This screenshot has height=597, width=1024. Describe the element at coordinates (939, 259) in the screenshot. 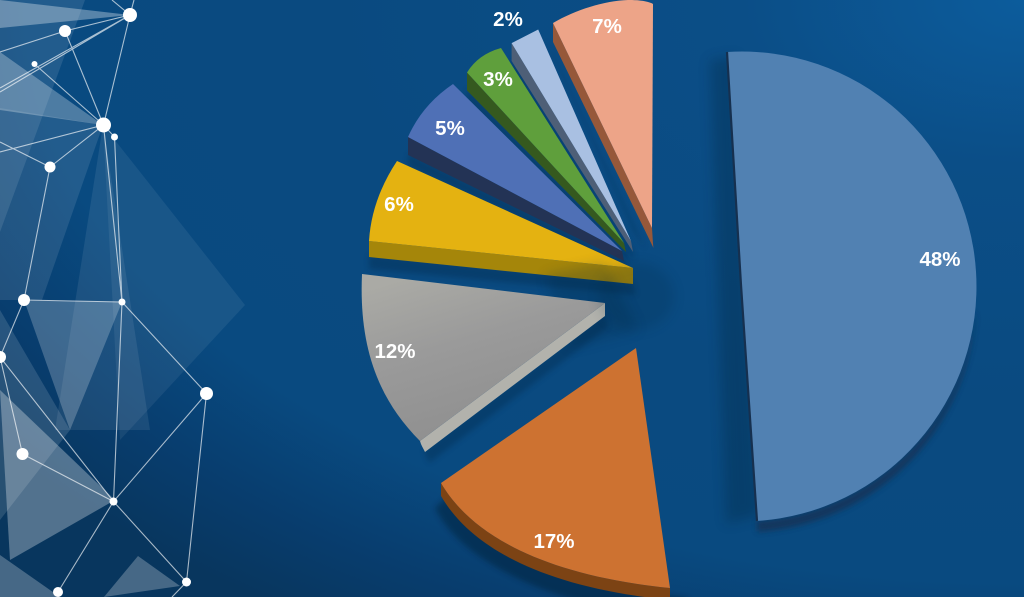

I see `svg-text: 48%` at that location.